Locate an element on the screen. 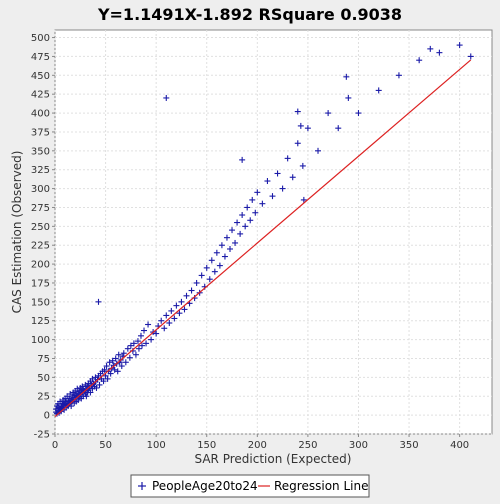 The height and width of the screenshot is (504, 500). y-tick-label: 125 is located at coordinates (40, 321).